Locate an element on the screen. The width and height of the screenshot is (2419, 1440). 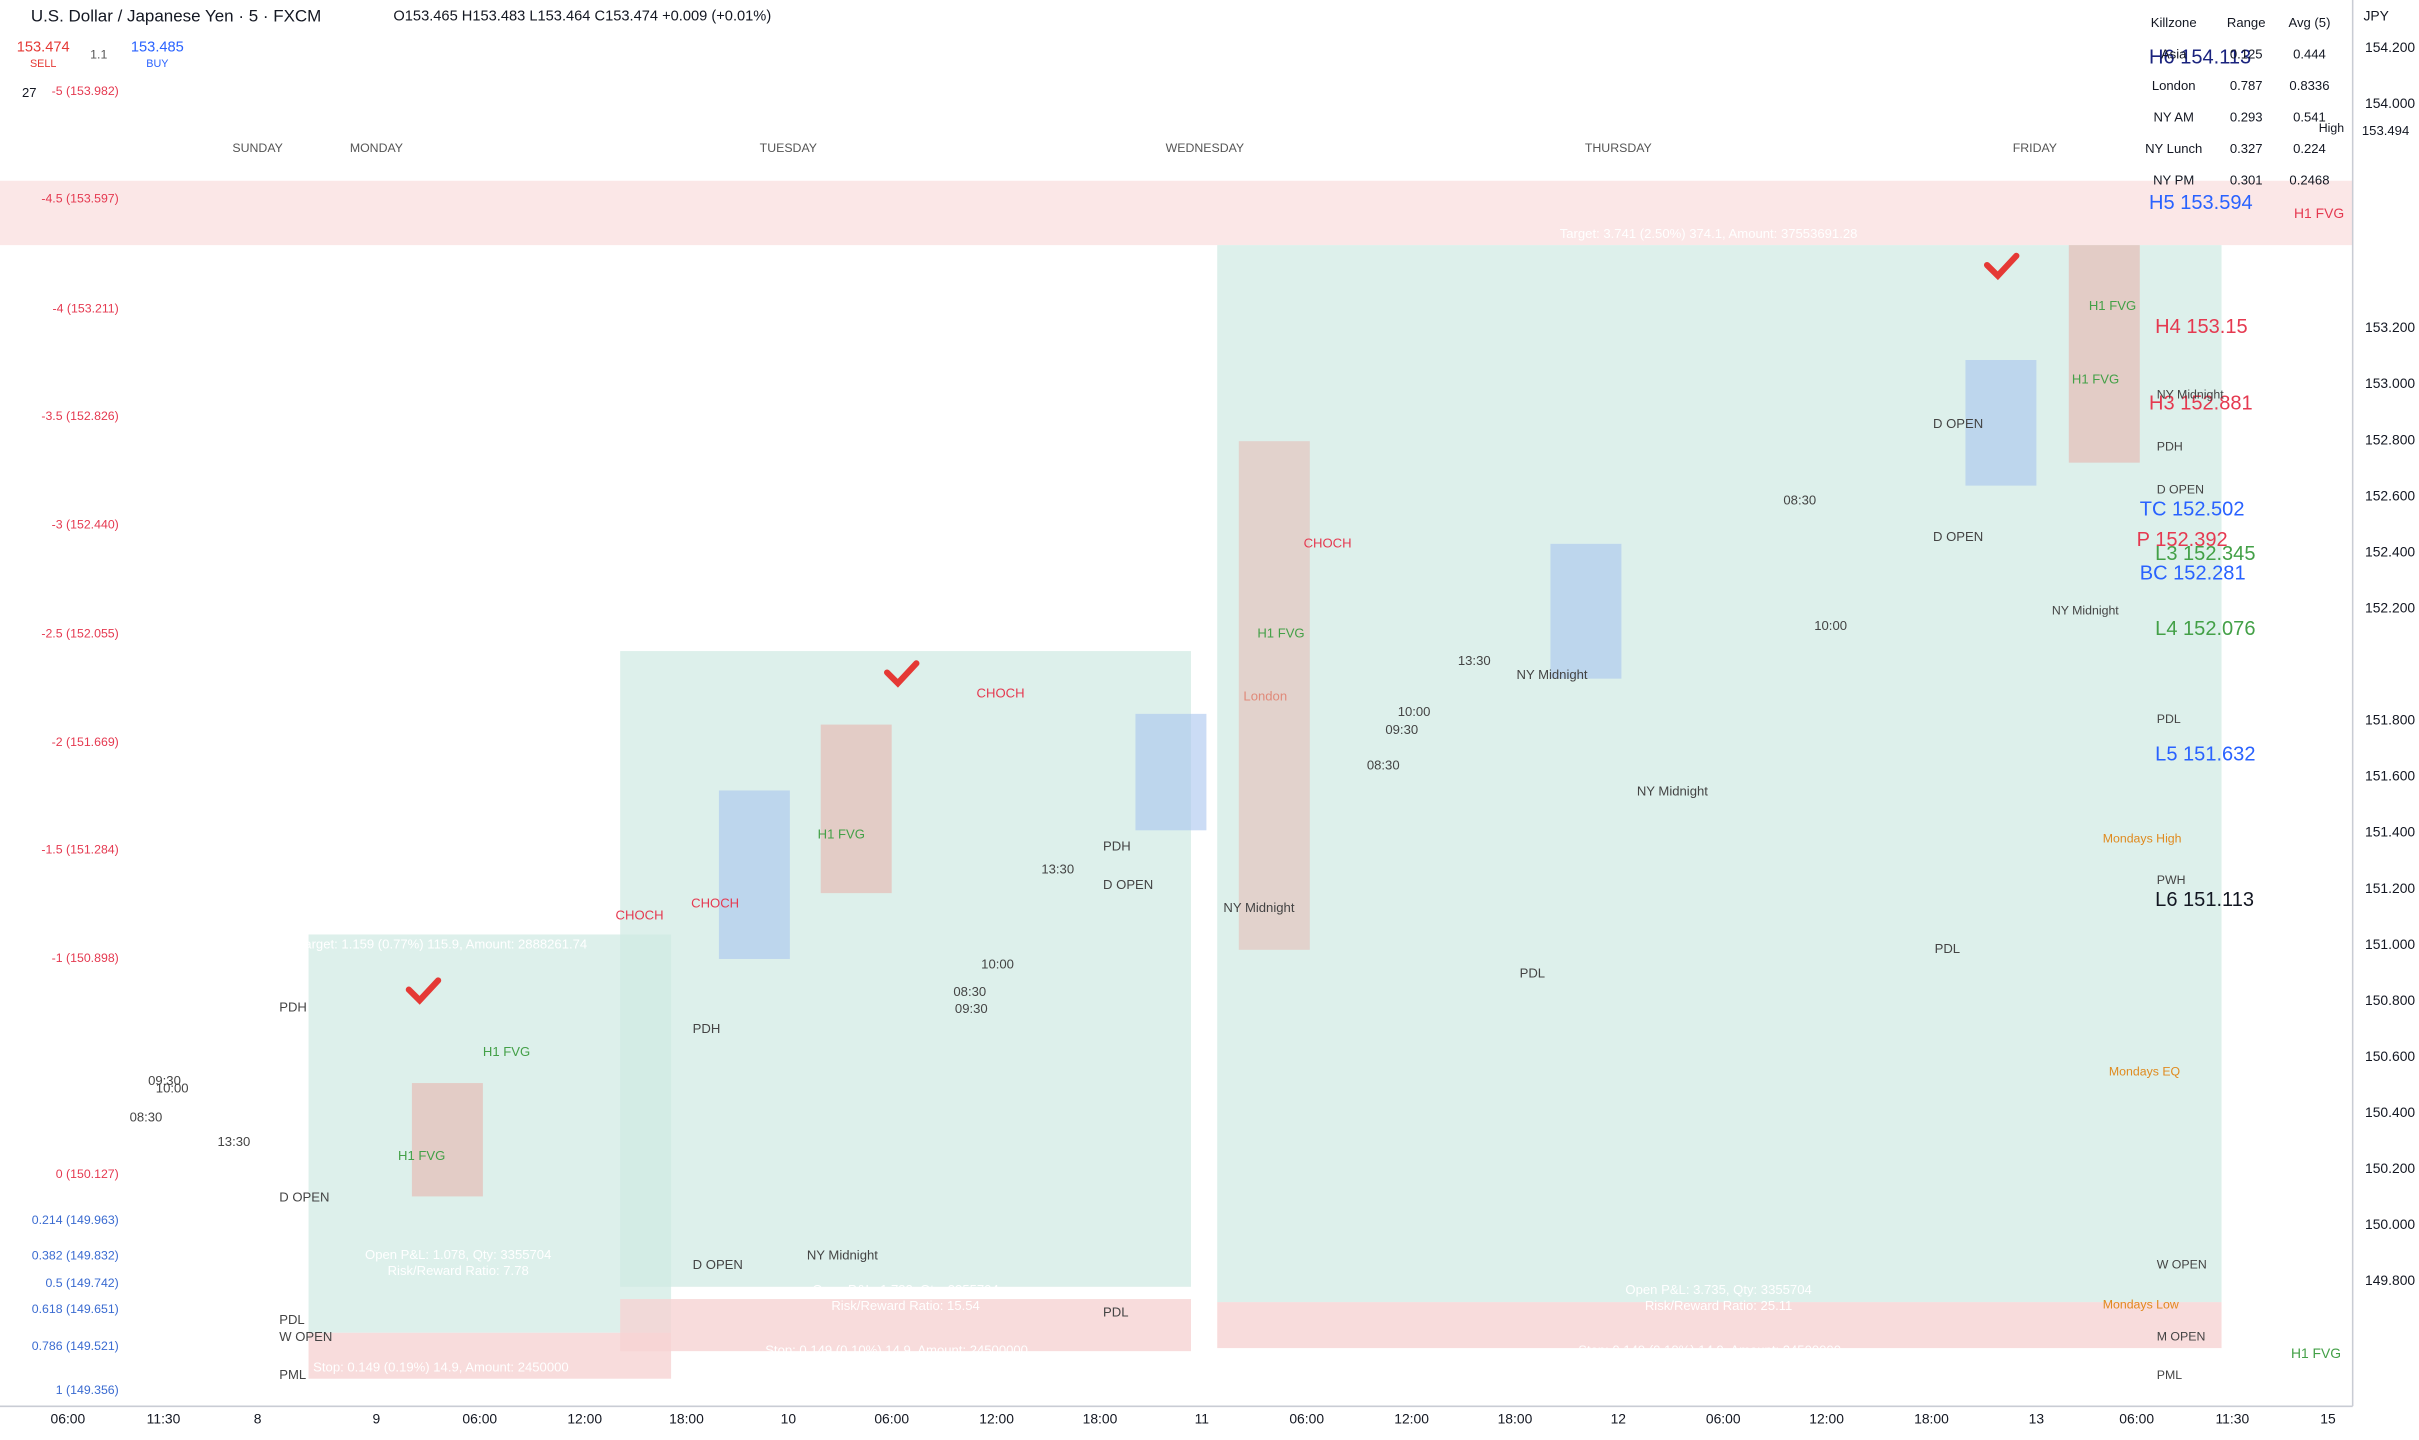
risk-reward-label: Risk/Reward Ratio: 25.11 is located at coordinates (1718, 1305).